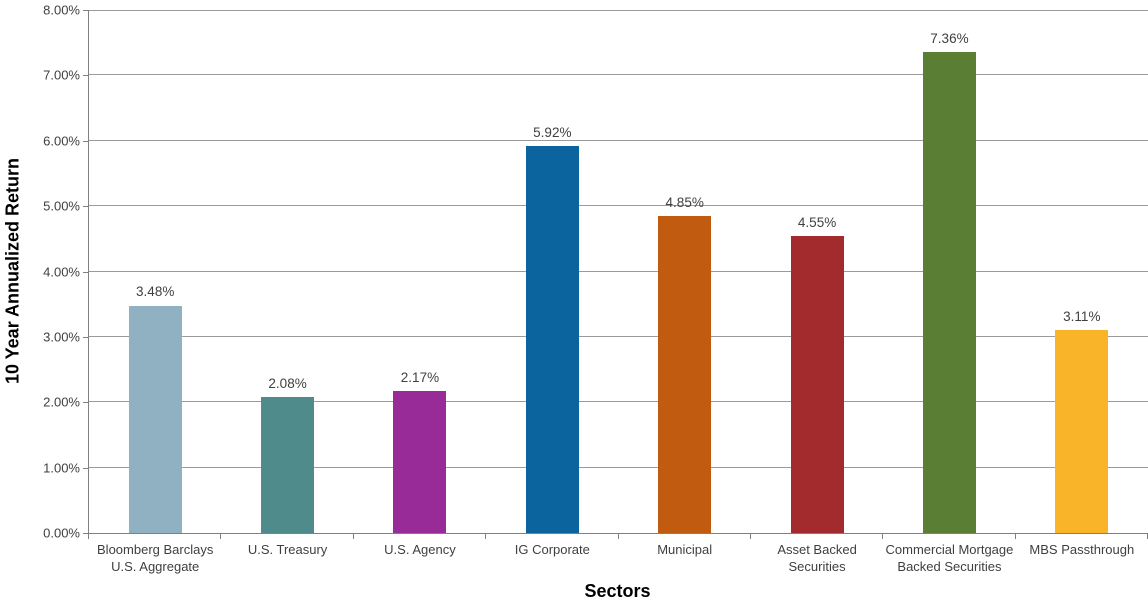  What do you see at coordinates (817, 558) in the screenshot?
I see `x-tick-label: Asset Backed Securities` at bounding box center [817, 558].